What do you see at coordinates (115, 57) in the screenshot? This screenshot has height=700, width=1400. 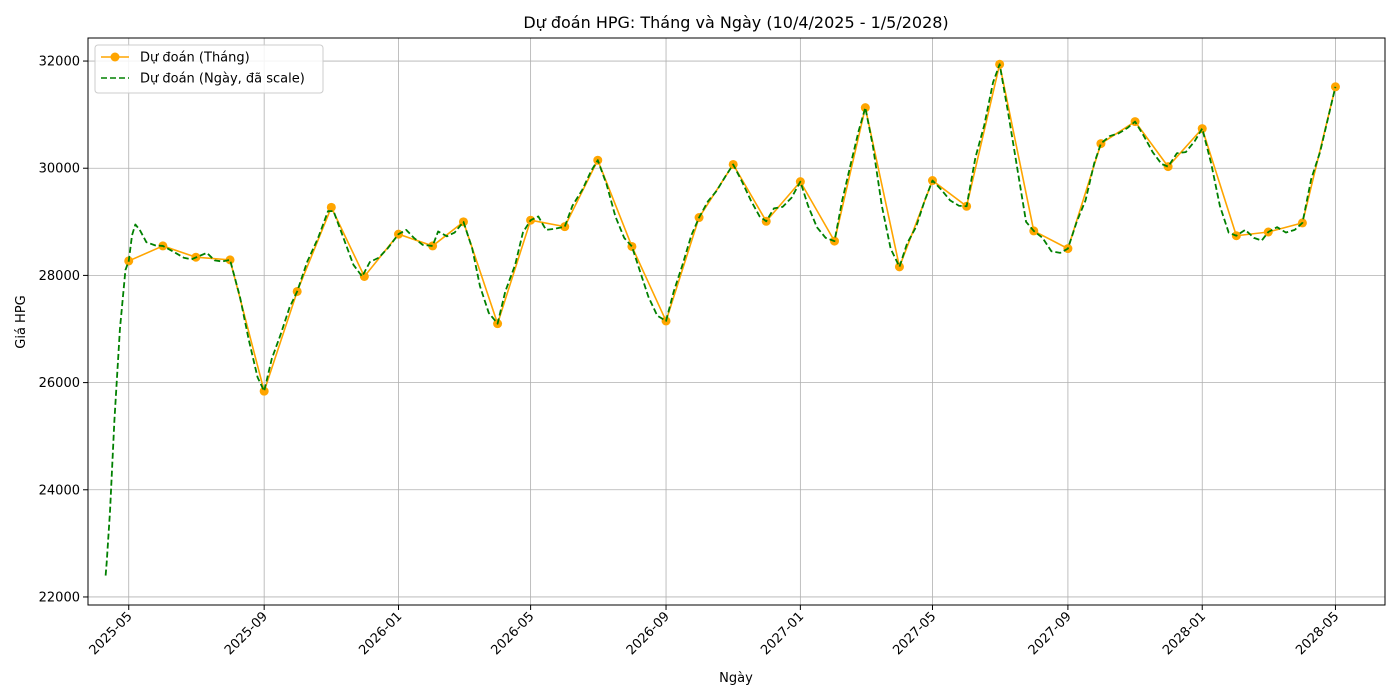 I see `legend-marker-monthly` at bounding box center [115, 57].